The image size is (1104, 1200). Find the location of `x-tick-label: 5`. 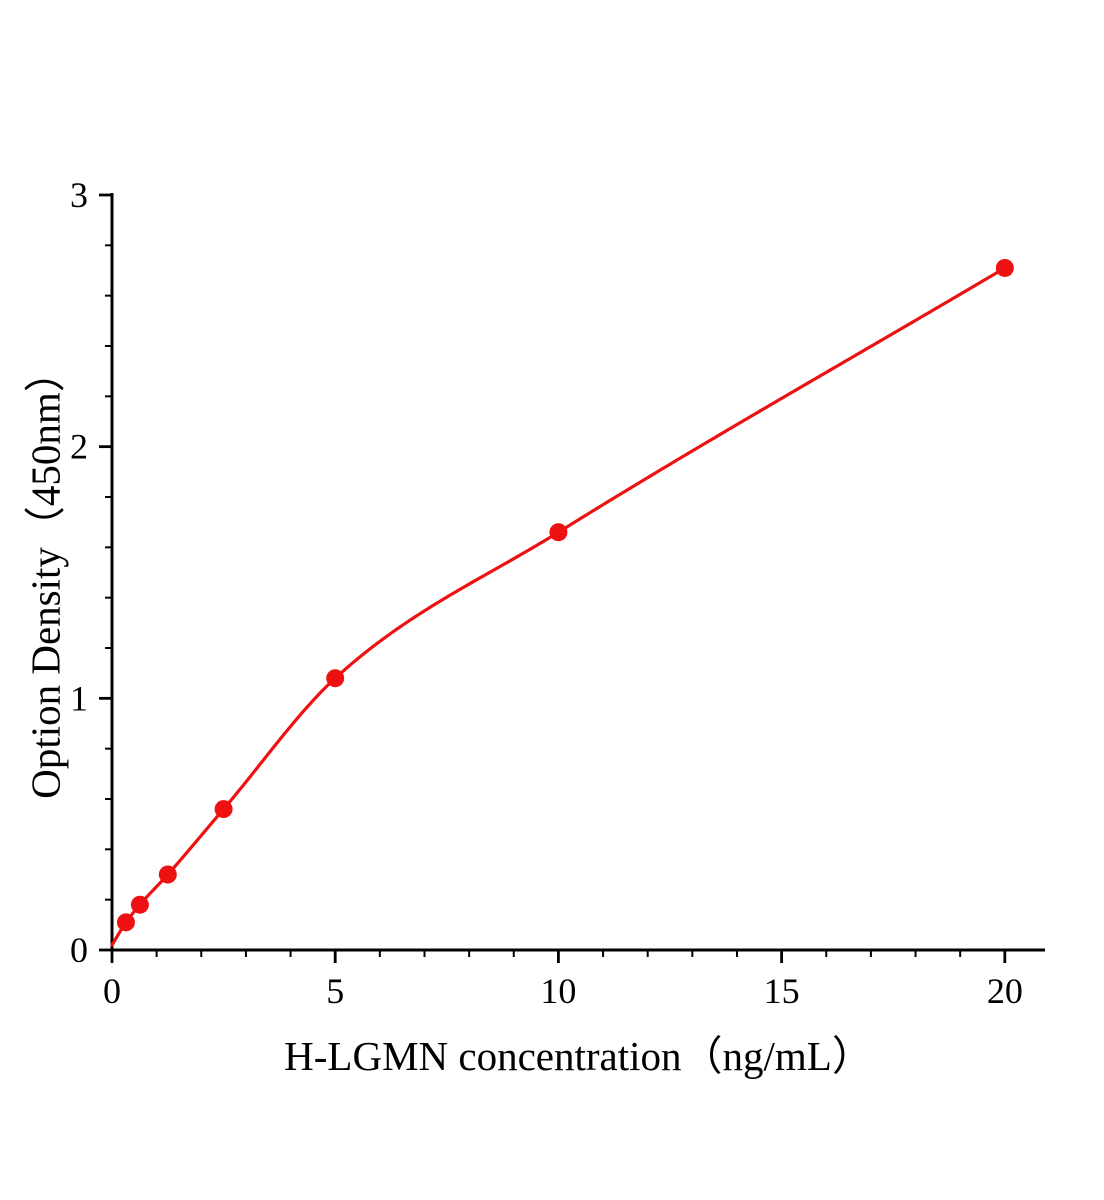

x-tick-label: 5 is located at coordinates (335, 991).